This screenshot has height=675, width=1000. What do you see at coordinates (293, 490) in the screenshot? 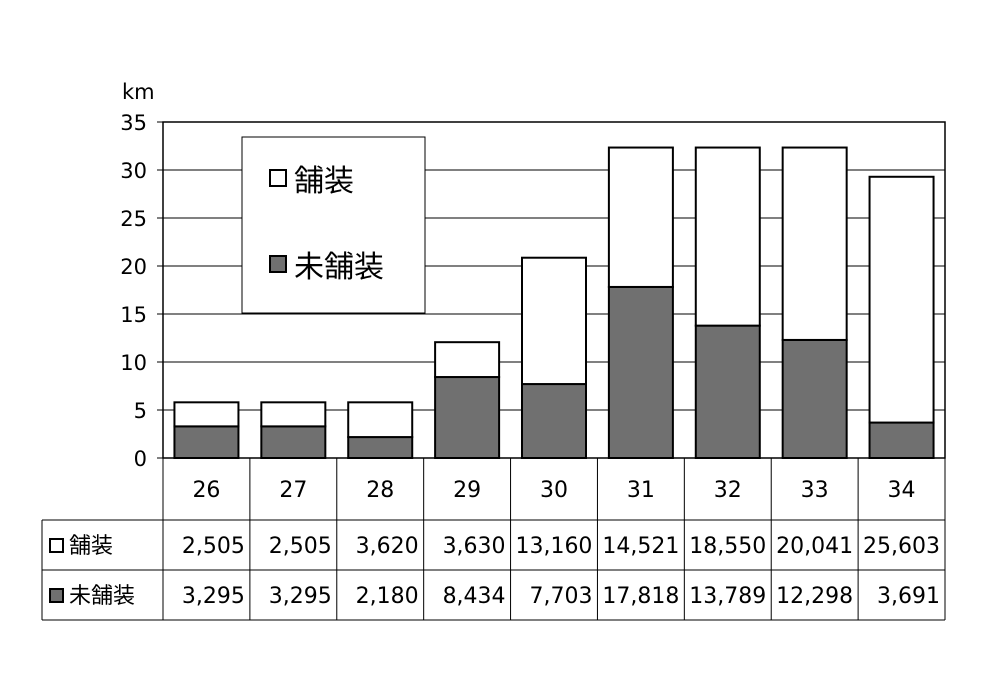
I see `category-label: 27` at bounding box center [293, 490].